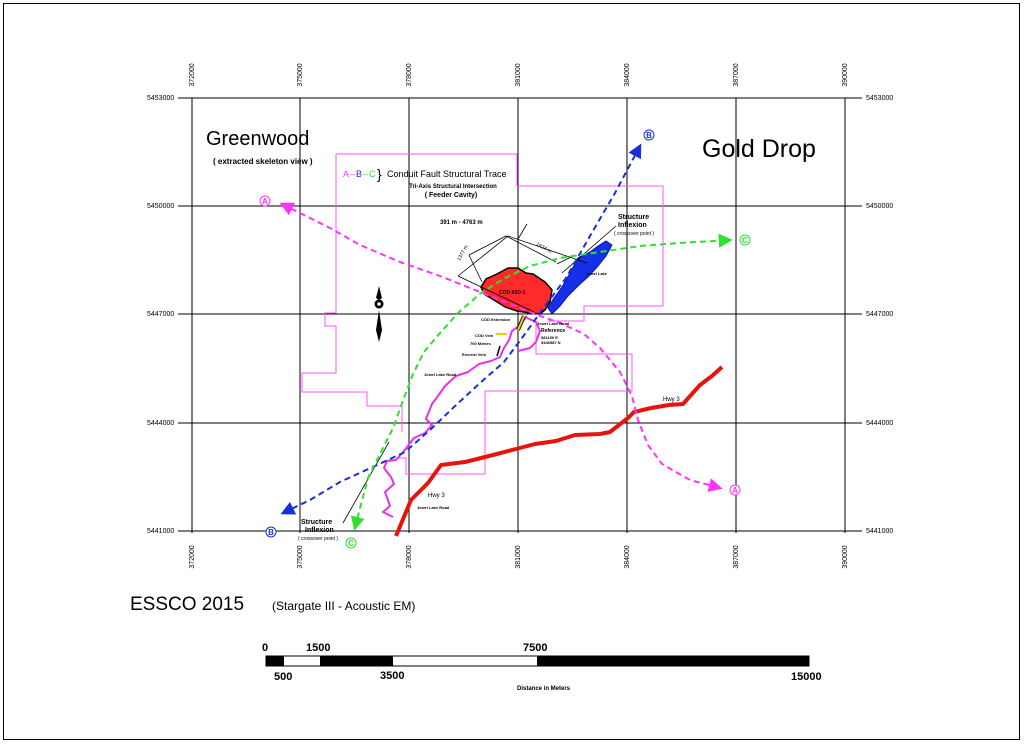  What do you see at coordinates (543, 249) in the screenshot?
I see `dimension-diag-2-label: 1634 m` at bounding box center [543, 249].